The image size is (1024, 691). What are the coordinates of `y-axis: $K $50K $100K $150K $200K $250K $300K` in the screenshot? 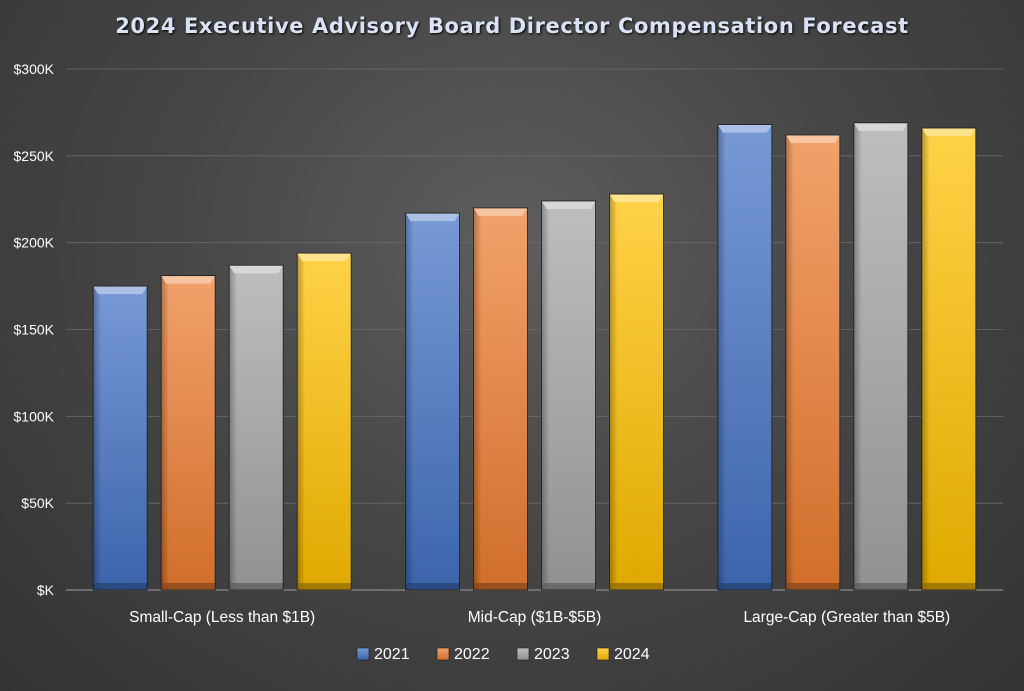 It's located at (34, 329).